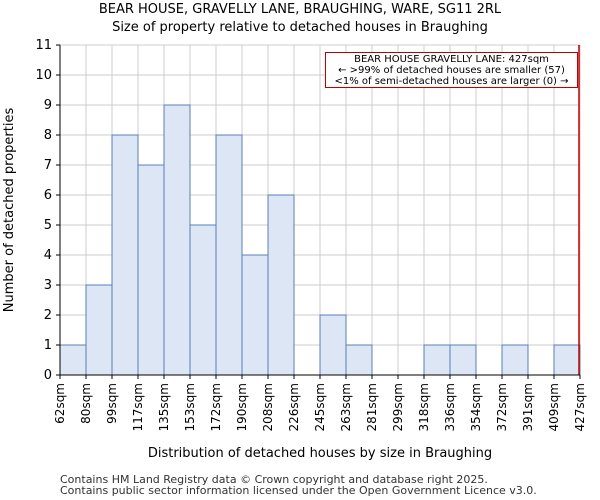  Describe the element at coordinates (138, 407) in the screenshot. I see `x-tick-label: 117sqm` at that location.